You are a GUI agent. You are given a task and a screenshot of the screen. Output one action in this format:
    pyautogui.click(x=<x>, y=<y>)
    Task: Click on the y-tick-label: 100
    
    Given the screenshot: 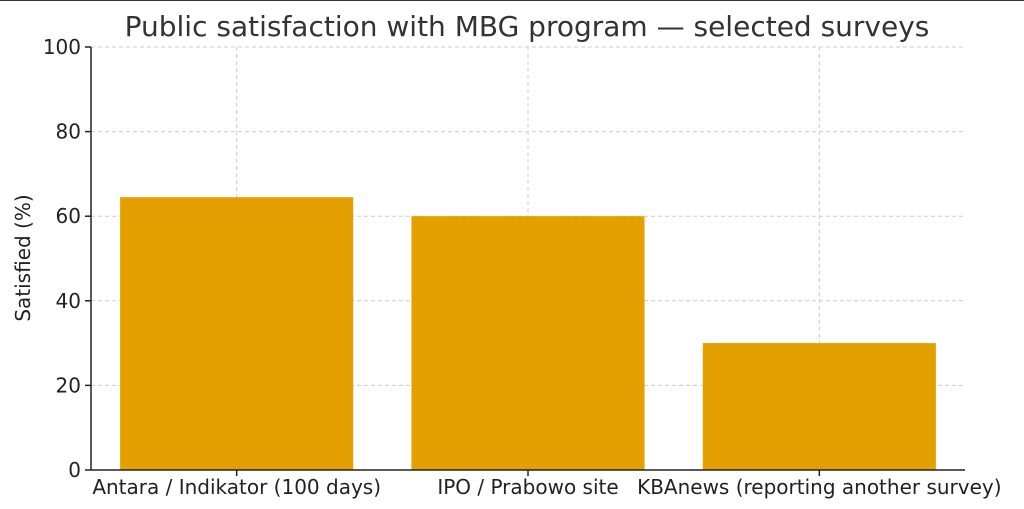 What is the action you would take?
    pyautogui.click(x=62, y=47)
    